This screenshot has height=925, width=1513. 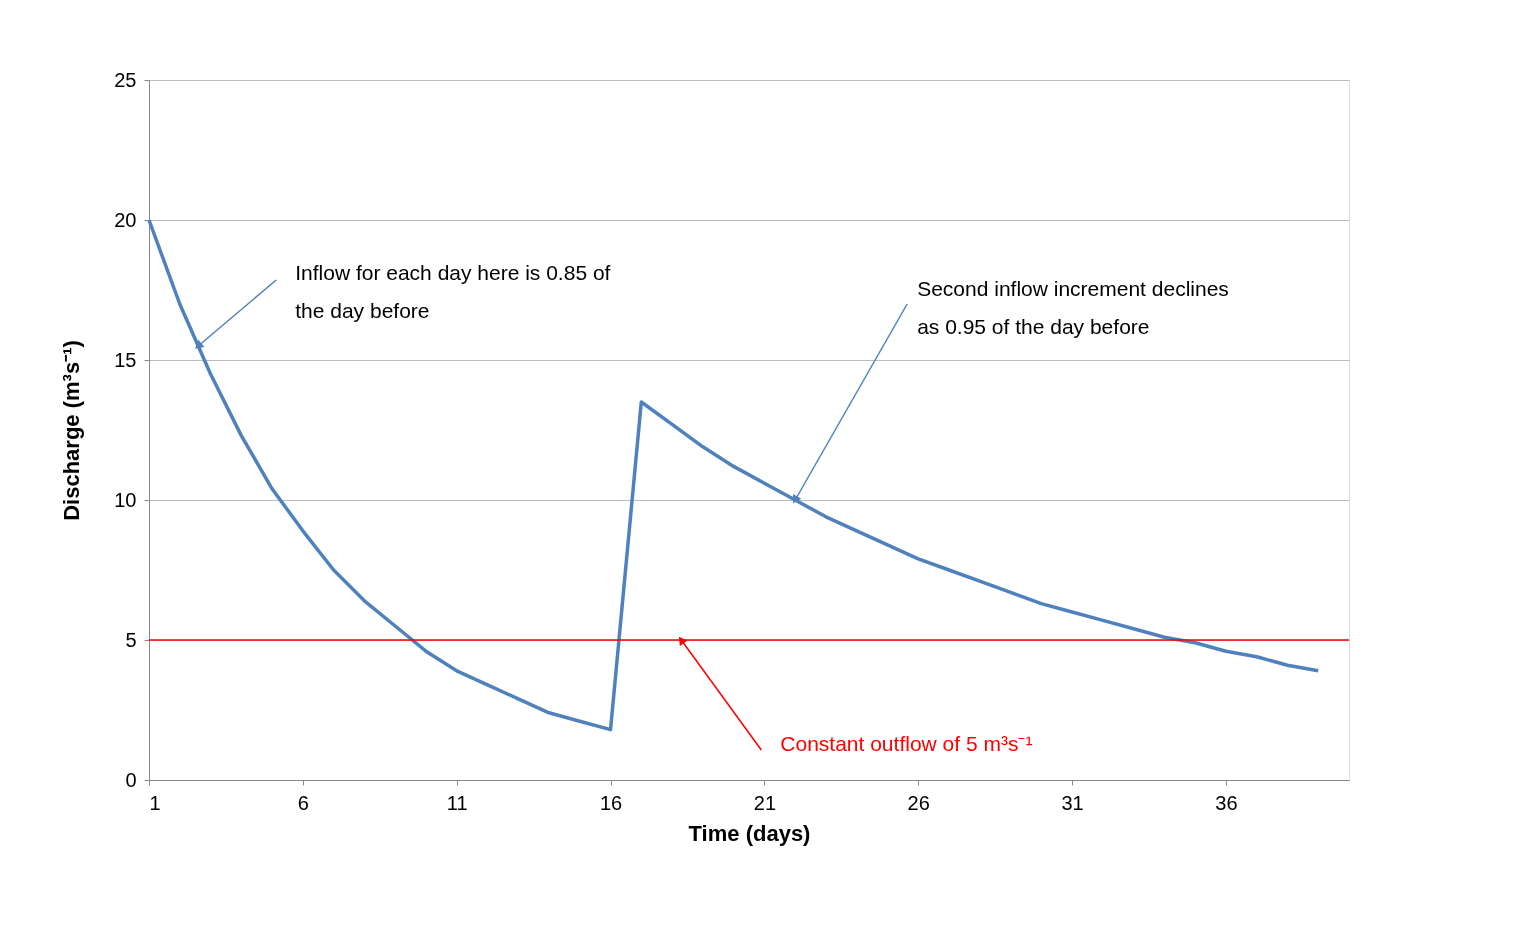 I want to click on y-tick-label: 15, so click(x=125, y=359).